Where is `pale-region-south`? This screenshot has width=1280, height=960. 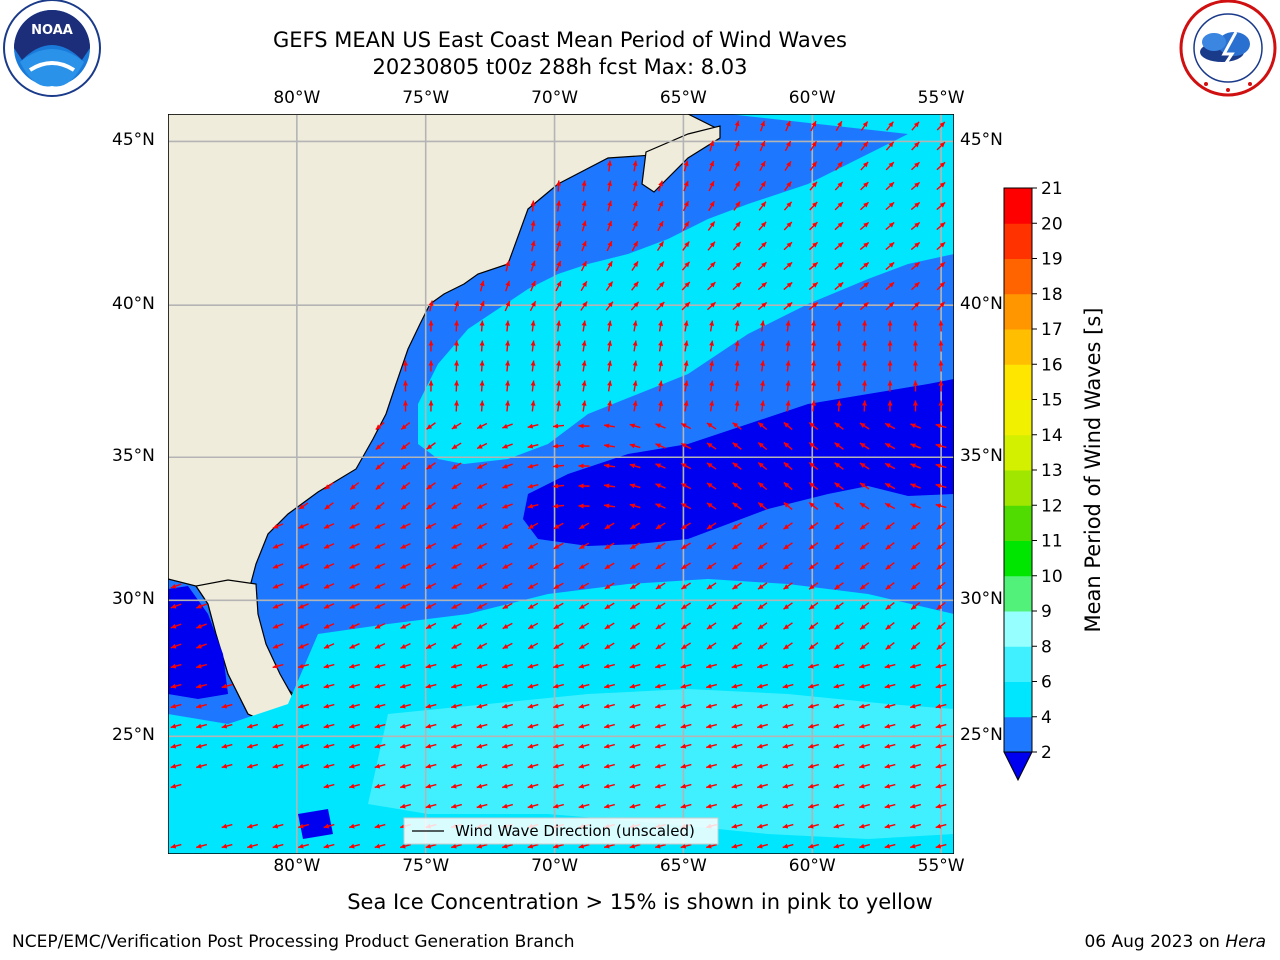
pale-region-south is located at coordinates (661, 764).